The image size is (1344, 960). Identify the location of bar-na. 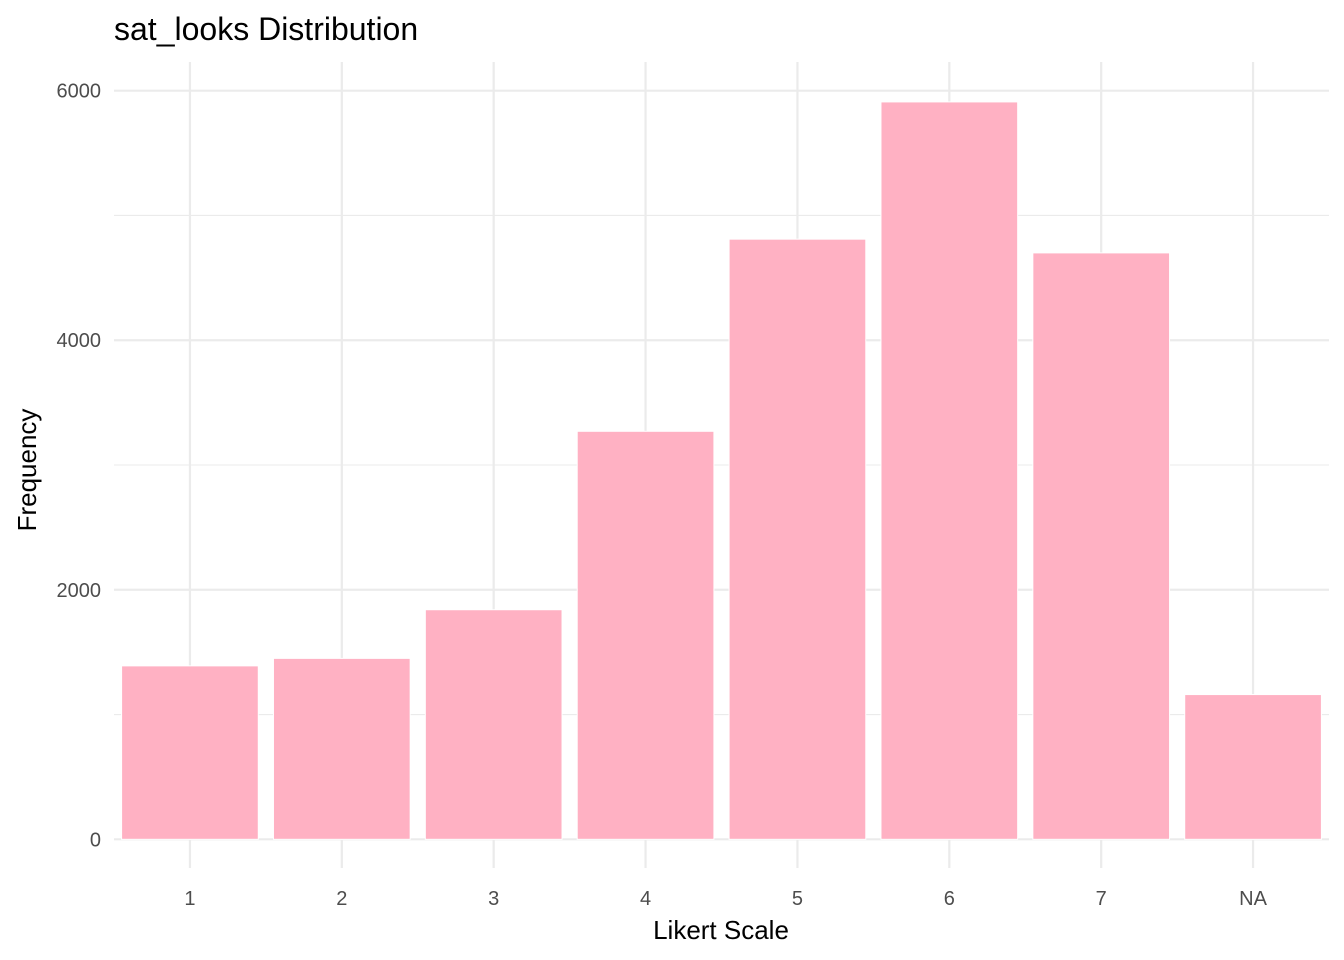
(1253, 767).